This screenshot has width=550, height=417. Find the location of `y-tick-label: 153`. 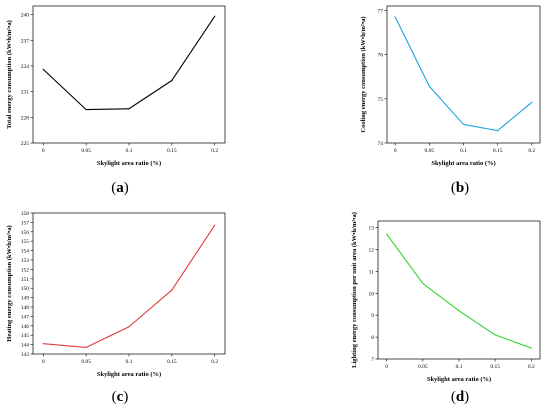

y-tick-label: 153 is located at coordinates (25, 261).